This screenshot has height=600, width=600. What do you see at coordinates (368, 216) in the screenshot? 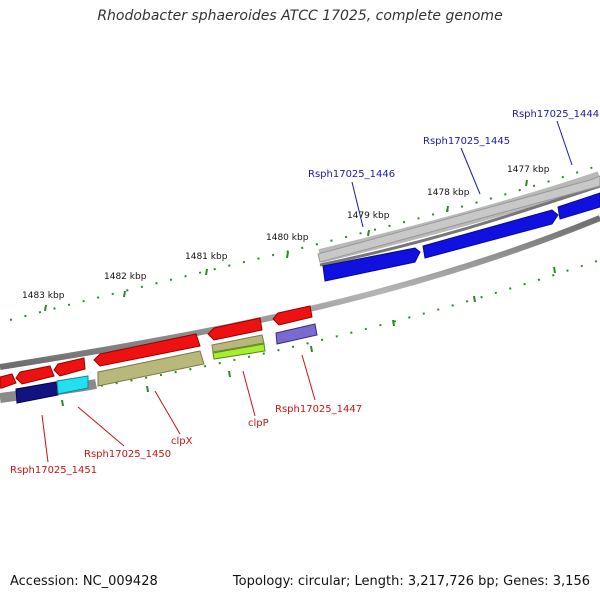
I see `scale-label-1479: 1479 kbp` at bounding box center [368, 216].